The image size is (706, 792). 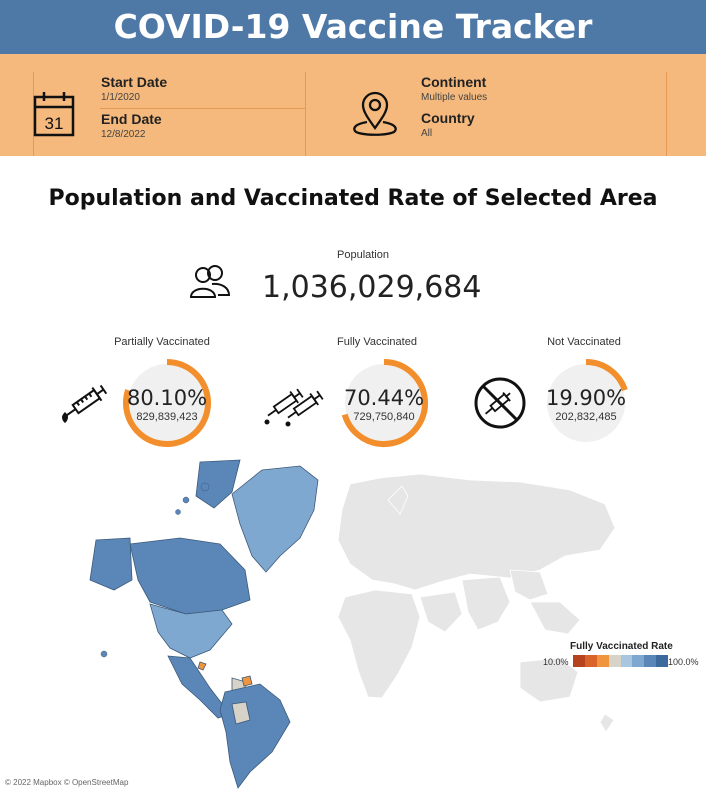 What do you see at coordinates (427, 133) in the screenshot?
I see `country-filter: All` at bounding box center [427, 133].